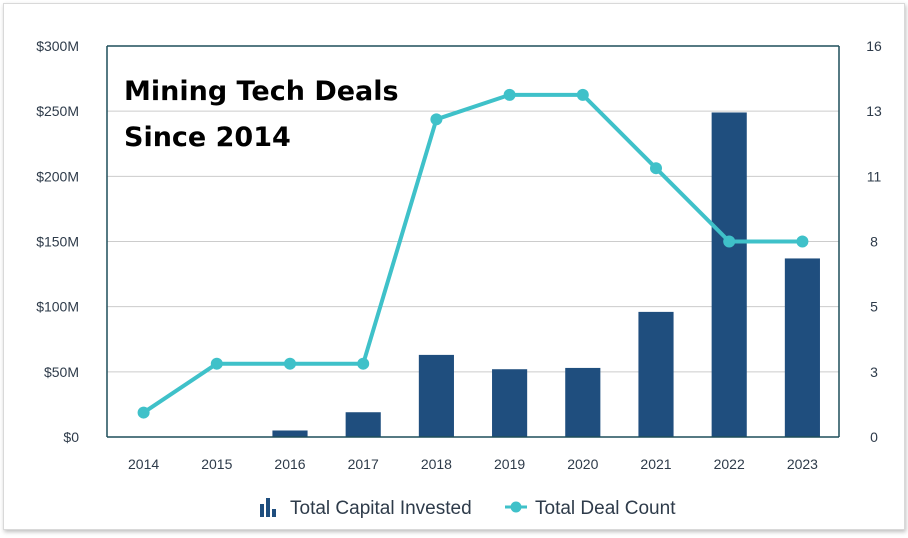 The height and width of the screenshot is (538, 908). I want to click on x-tick-label: 2017, so click(363, 464).